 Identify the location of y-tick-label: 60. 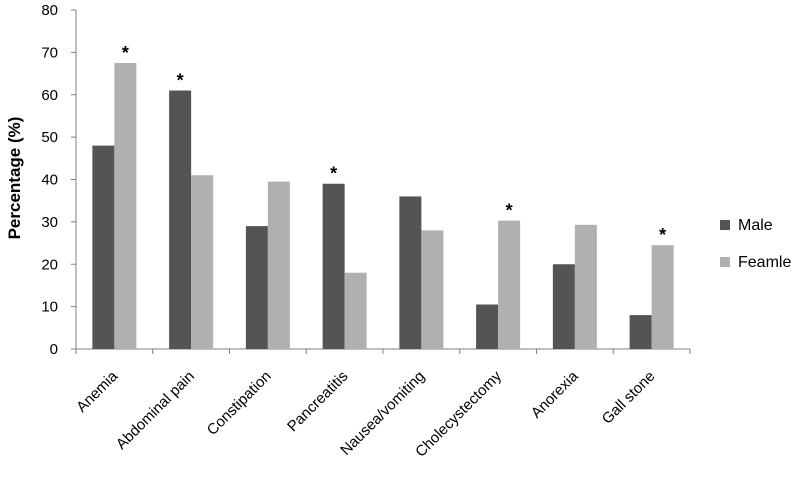
(49, 95).